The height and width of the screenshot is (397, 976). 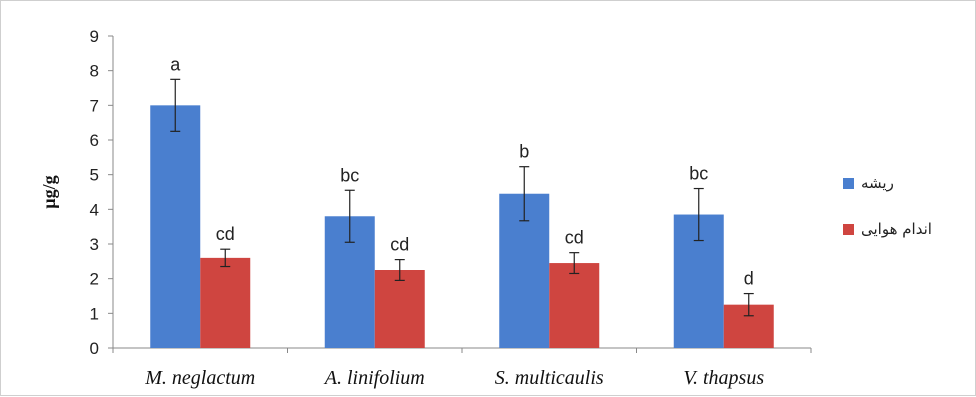 I want to click on y-tick-label: 0, so click(x=94, y=348).